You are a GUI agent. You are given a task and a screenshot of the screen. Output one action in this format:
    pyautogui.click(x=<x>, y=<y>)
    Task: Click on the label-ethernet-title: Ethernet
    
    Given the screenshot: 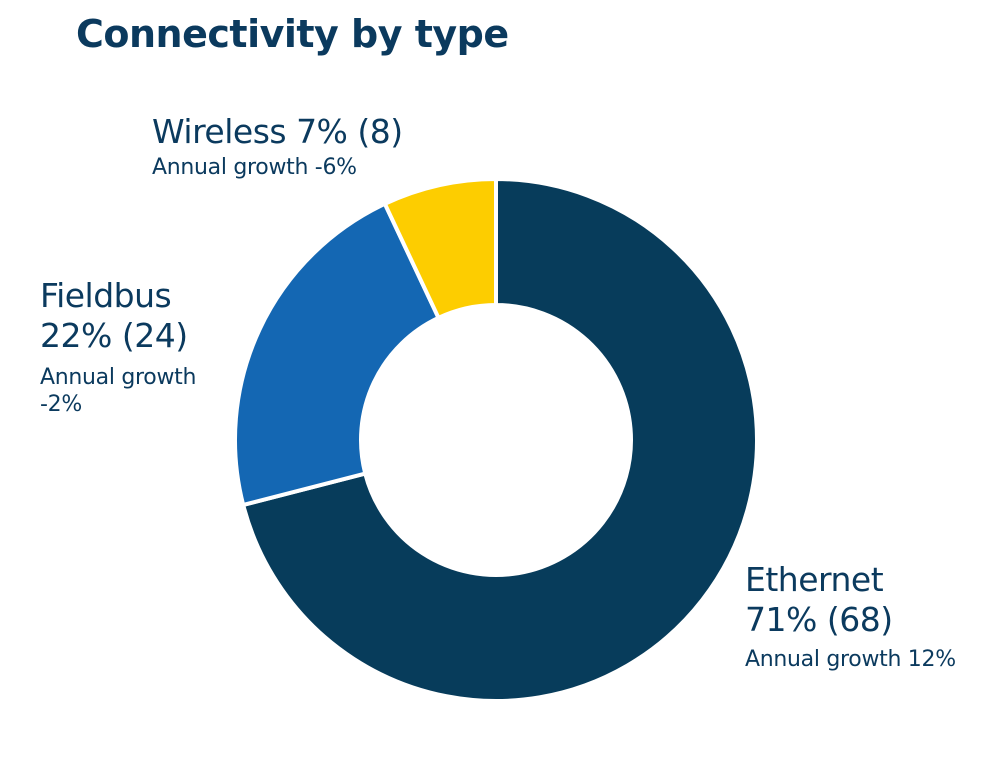 What is the action you would take?
    pyautogui.click(x=814, y=579)
    